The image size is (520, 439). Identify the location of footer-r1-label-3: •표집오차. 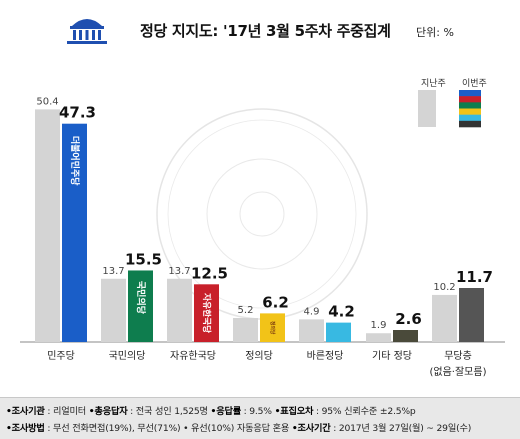
(294, 411).